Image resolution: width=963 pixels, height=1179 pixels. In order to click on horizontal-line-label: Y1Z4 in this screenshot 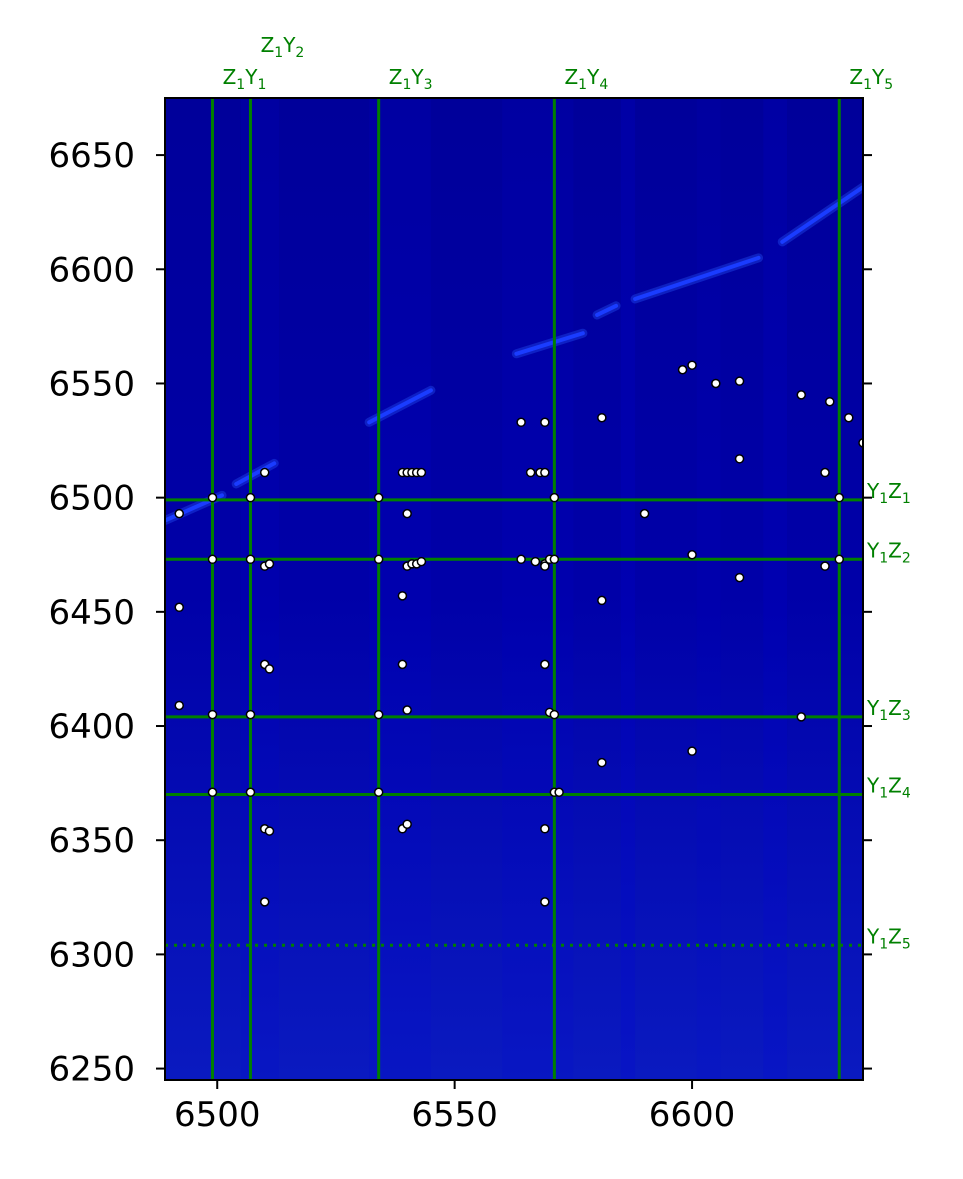, I will do `click(888, 788)`.